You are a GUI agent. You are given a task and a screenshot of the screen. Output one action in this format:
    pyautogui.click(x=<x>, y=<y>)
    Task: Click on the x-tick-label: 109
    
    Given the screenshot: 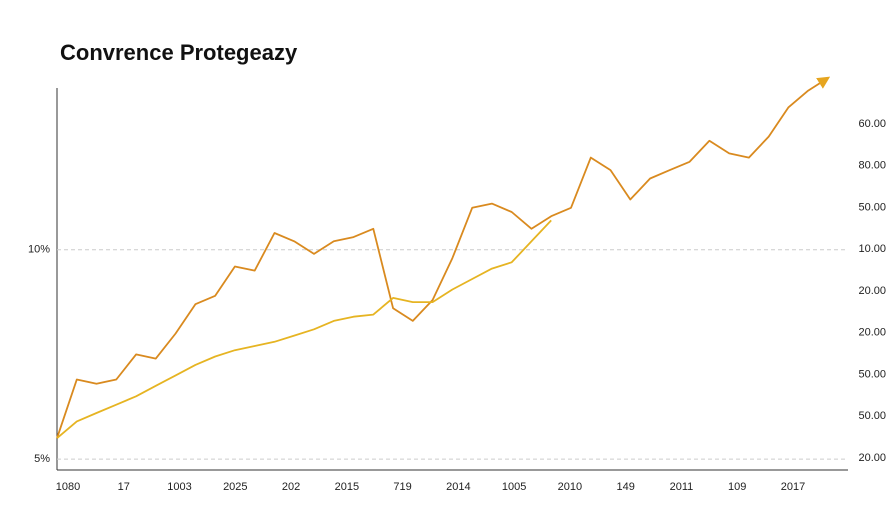 What is the action you would take?
    pyautogui.click(x=737, y=487)
    